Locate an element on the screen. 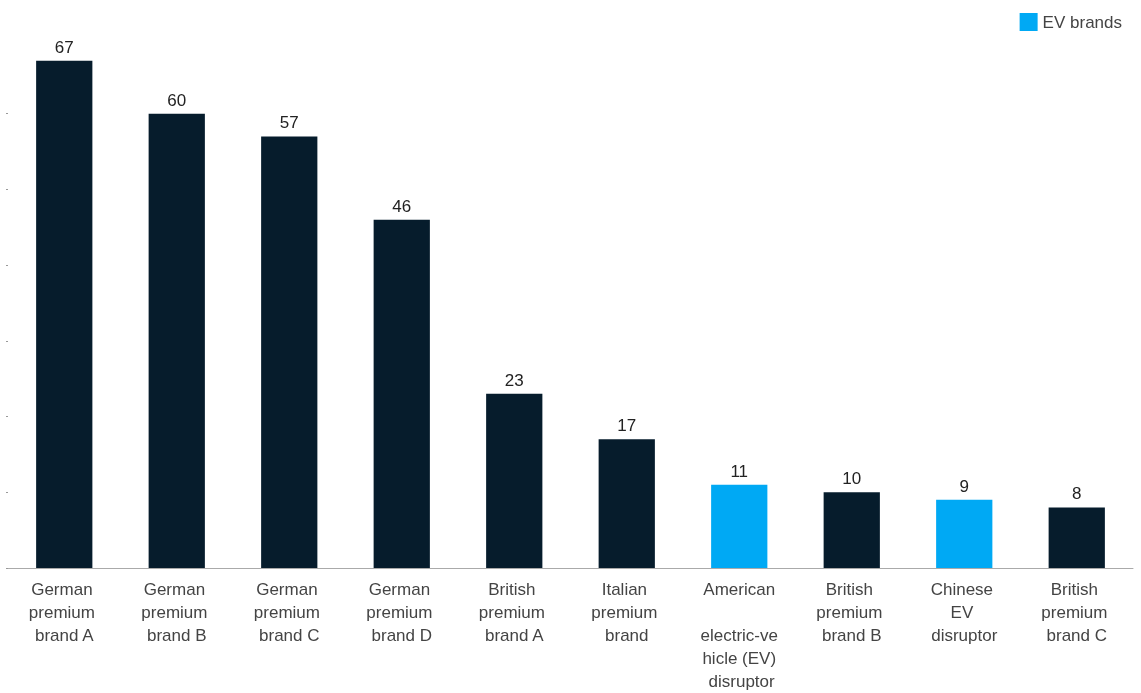 Image resolution: width=1141 pixels, height=693 pixels. x-tick-label: German premium brand D is located at coordinates (402, 612).